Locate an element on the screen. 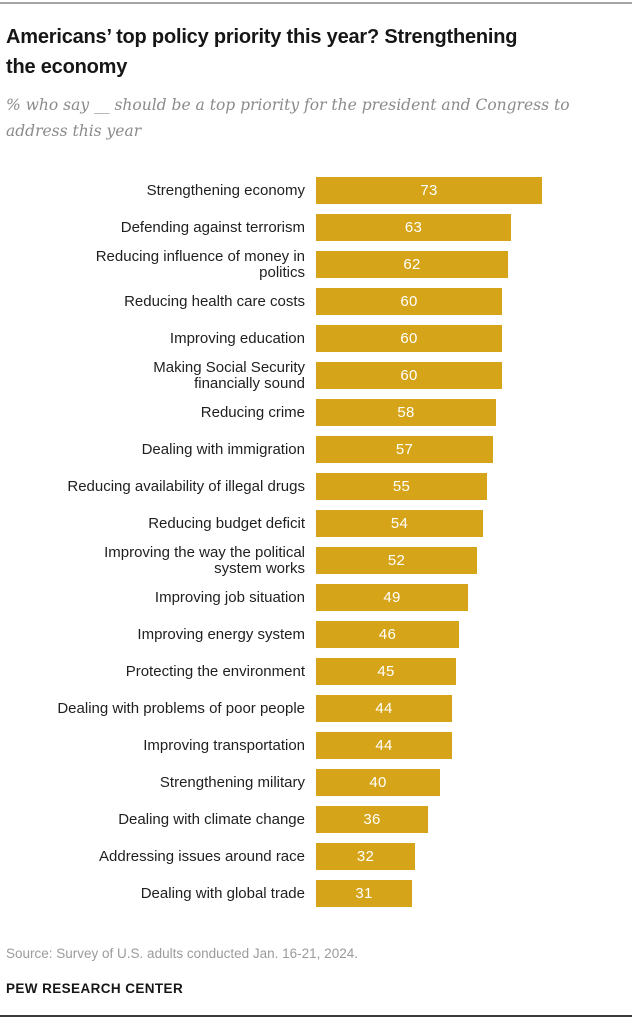  bar: 52 is located at coordinates (396, 560).